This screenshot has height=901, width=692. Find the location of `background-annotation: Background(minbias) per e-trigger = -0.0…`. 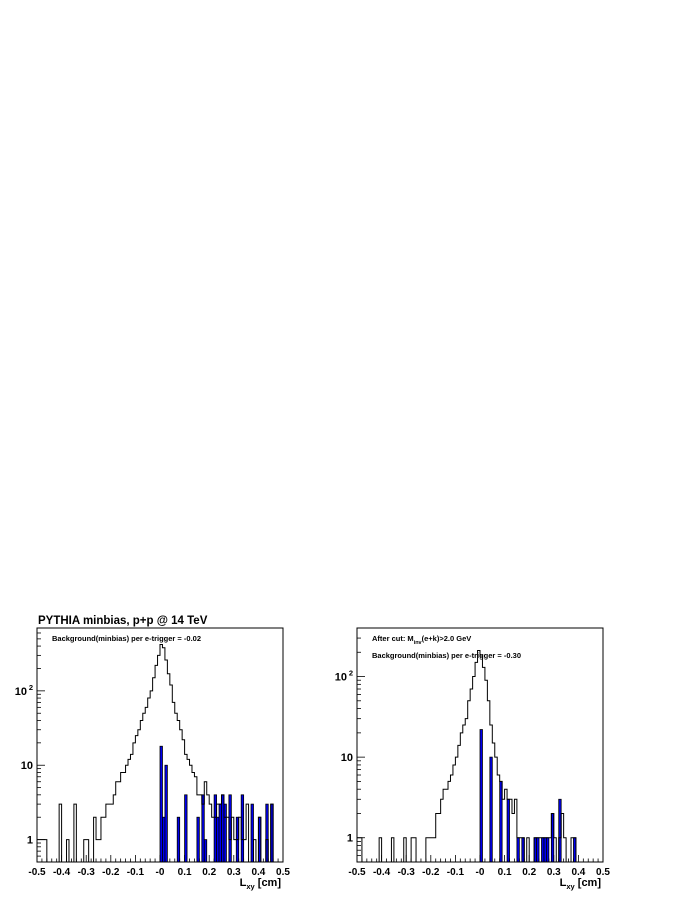

background-annotation: Background(minbias) per e-trigger = -0.0… is located at coordinates (126, 638).